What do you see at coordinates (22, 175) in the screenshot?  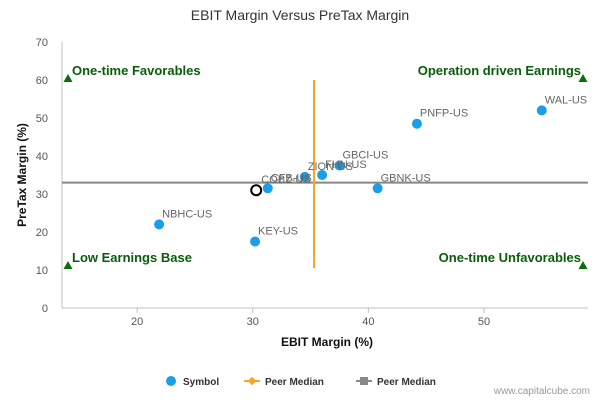 I see `y-axis-label: PreTax Margin (%)` at bounding box center [22, 175].